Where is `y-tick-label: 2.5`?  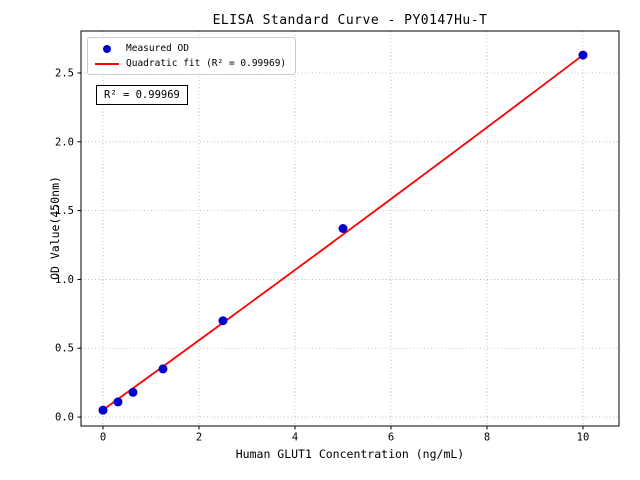 y-tick-label: 2.5 is located at coordinates (64, 73).